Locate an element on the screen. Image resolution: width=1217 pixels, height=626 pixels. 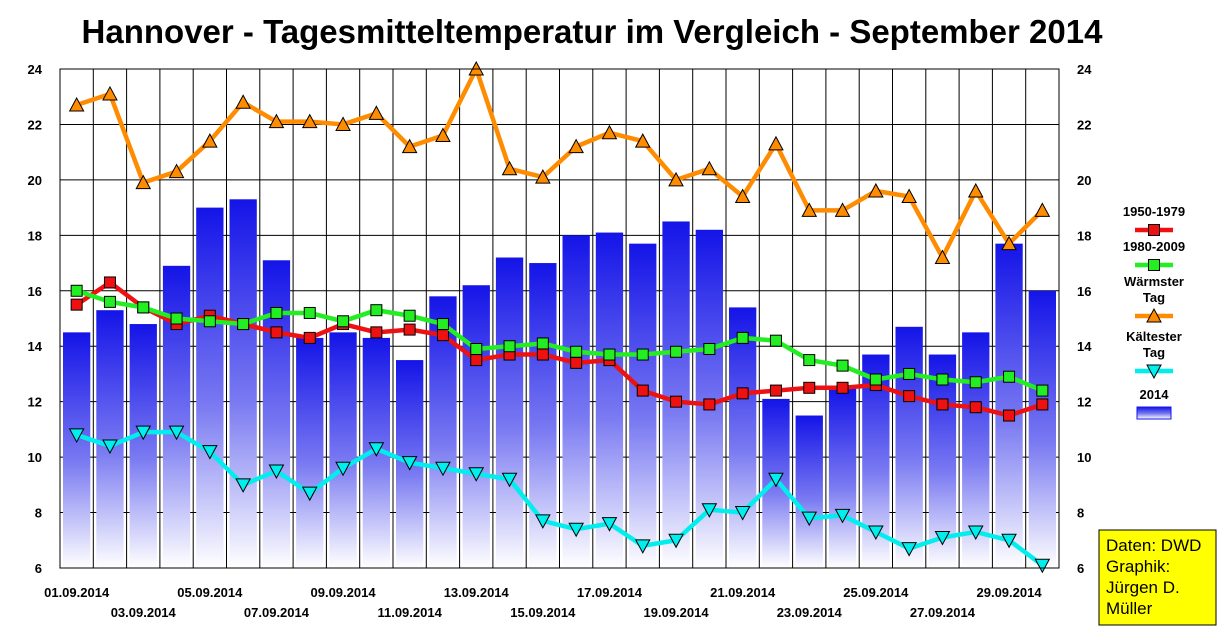
y-tick-label-left: 8 is located at coordinates (38, 513).